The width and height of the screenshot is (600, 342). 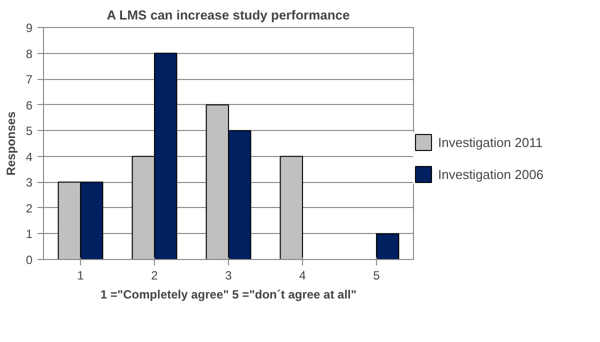 I want to click on x-tick-label: 1, so click(x=80, y=275).